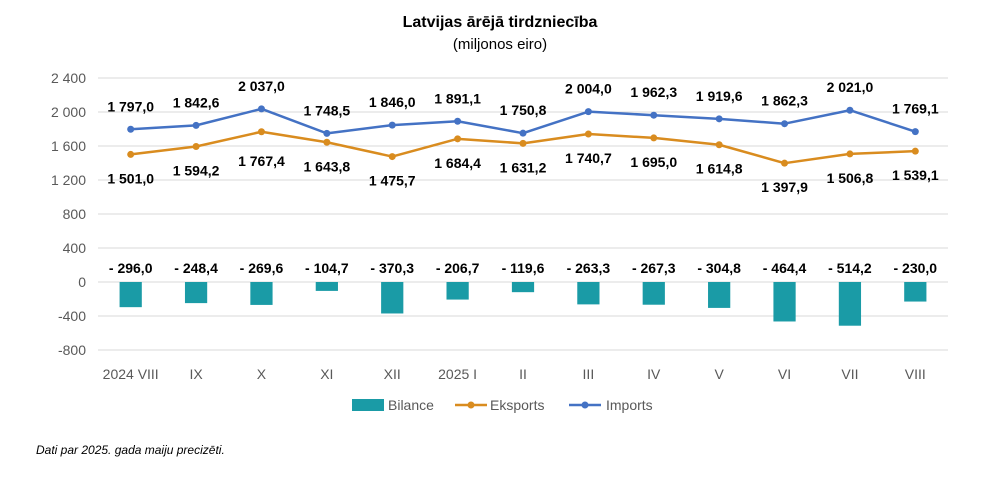  I want to click on bilance-data-label: - 296,0, so click(131, 268).